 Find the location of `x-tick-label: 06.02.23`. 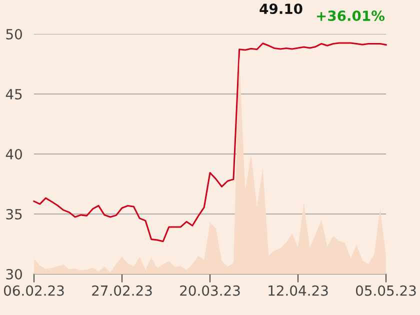

x-tick-label: 06.02.23 is located at coordinates (34, 290).